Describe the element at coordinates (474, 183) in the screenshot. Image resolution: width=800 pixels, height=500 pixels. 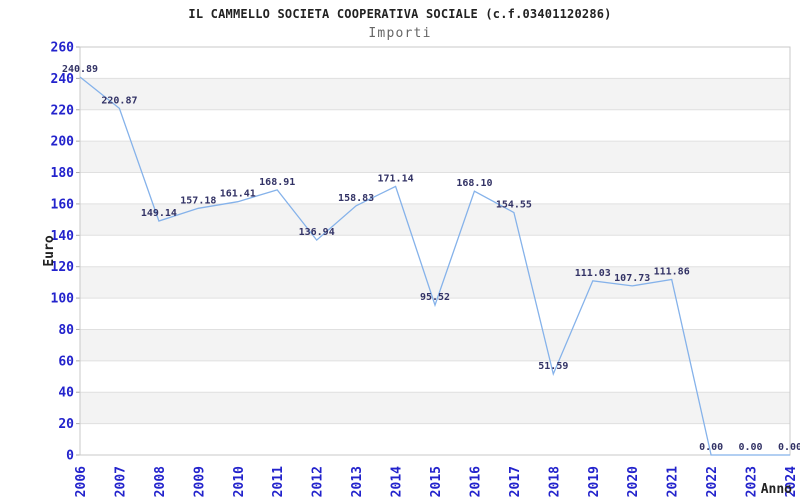
I see `data-label: 168.10` at that location.